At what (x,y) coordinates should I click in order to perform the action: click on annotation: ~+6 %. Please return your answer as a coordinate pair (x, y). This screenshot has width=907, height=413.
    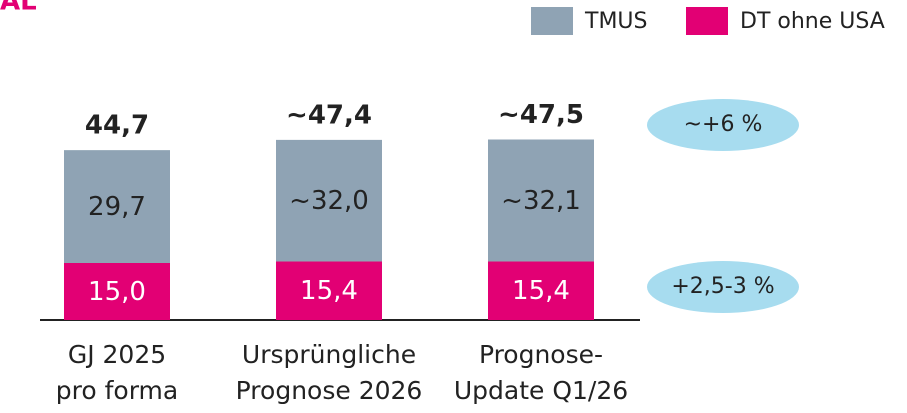
    Looking at the image, I should click on (723, 124).